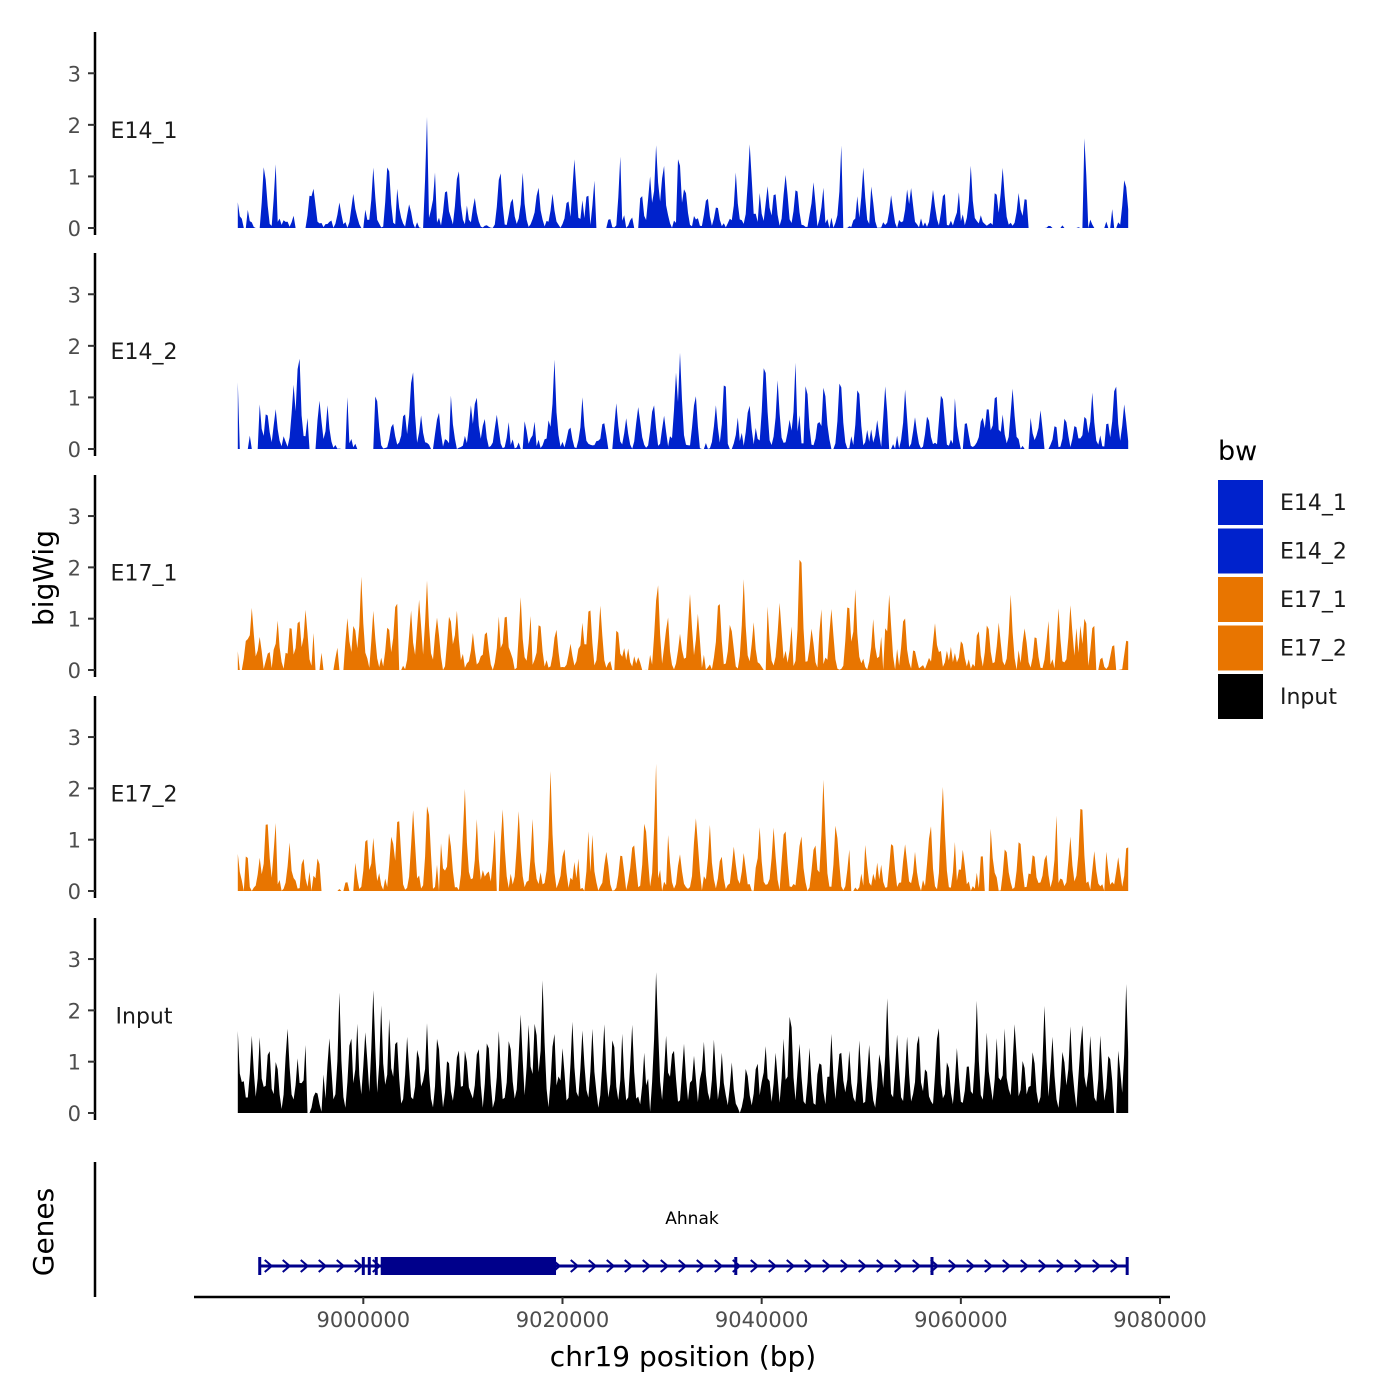 The height and width of the screenshot is (1400, 1400). Describe the element at coordinates (1160, 1320) in the screenshot. I see `x-tick-label: 9080000` at that location.